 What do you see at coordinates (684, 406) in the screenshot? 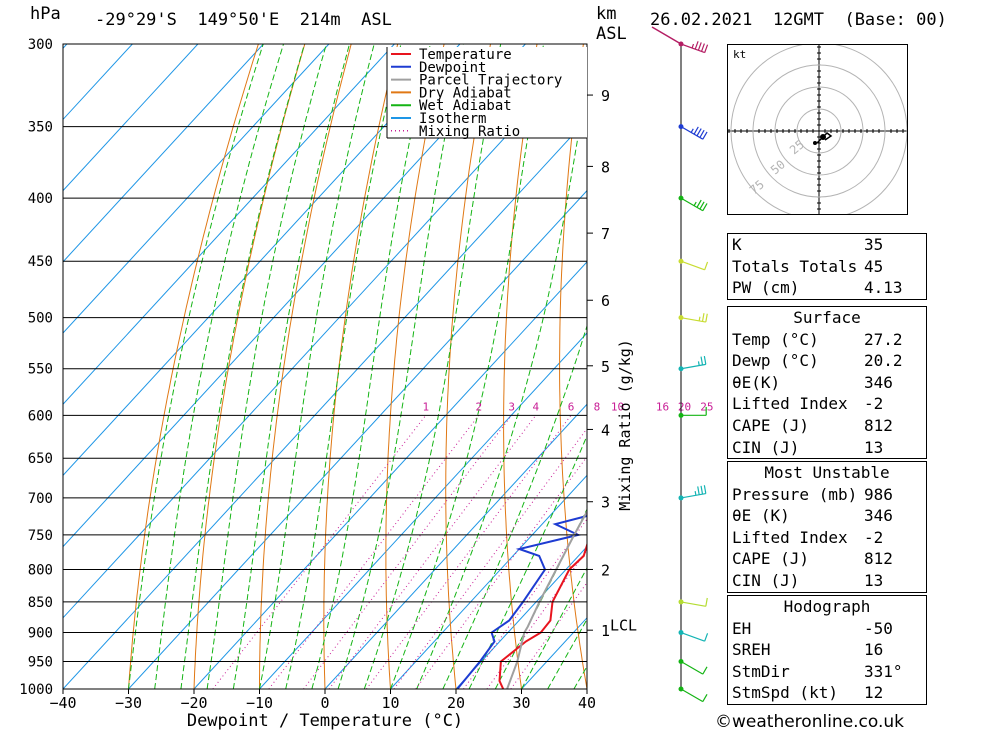
I see `mixing-ratio-label: 20` at bounding box center [684, 406].